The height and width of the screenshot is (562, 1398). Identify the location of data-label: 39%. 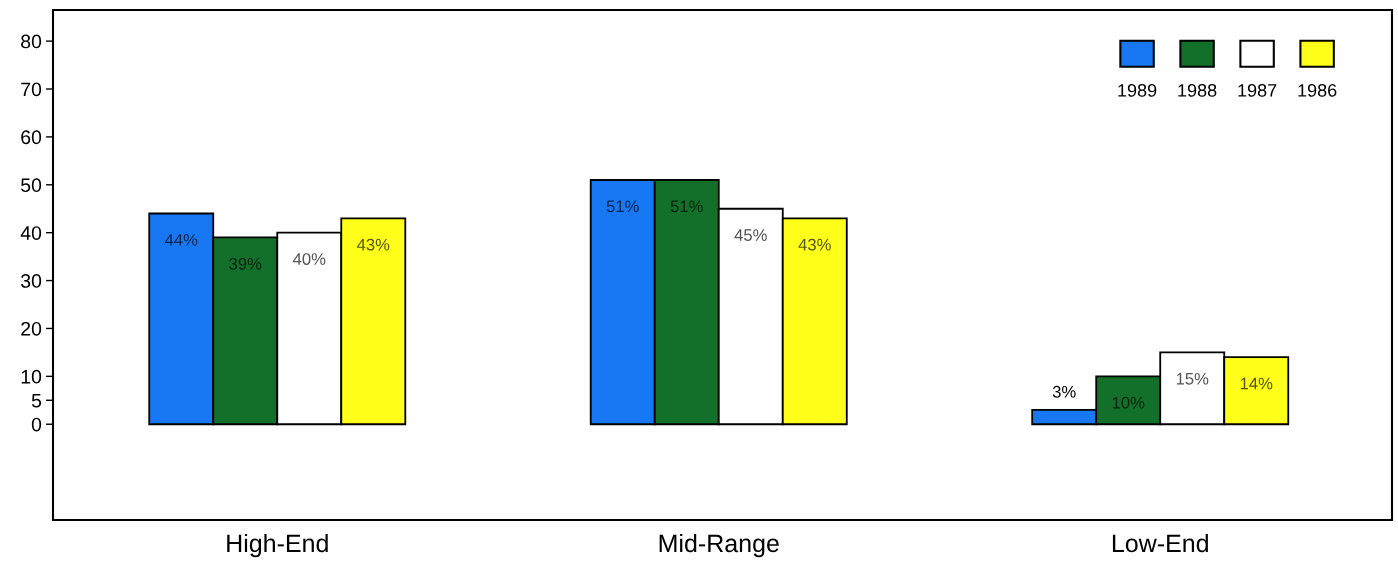
(245, 263).